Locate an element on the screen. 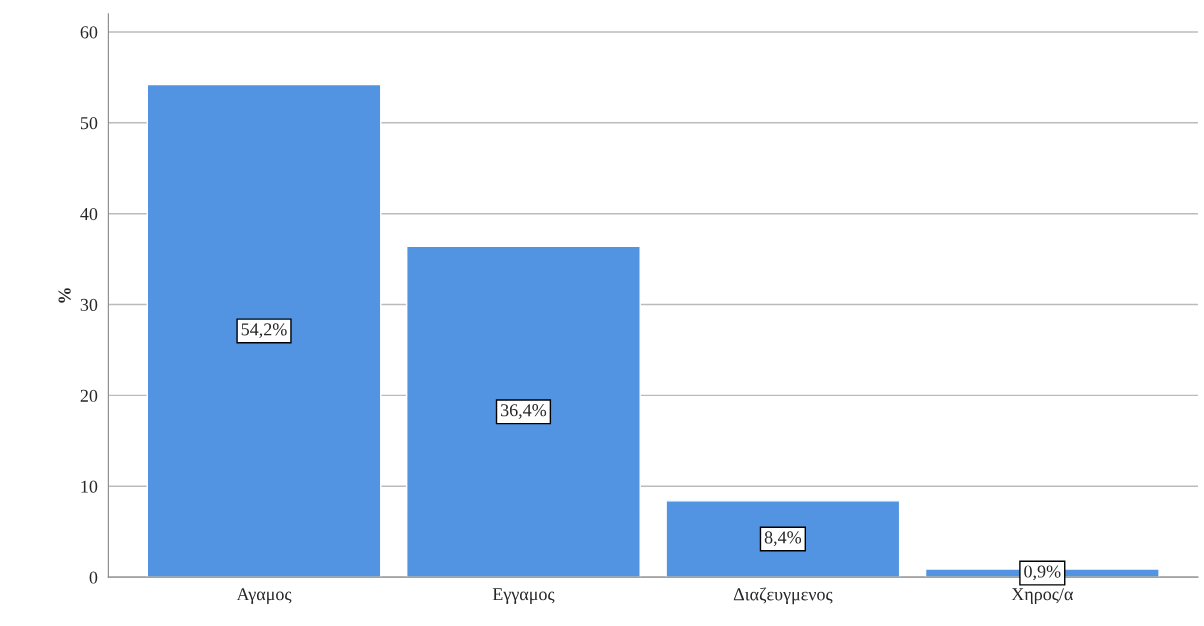 The image size is (1204, 626). y-tick-label: 0 is located at coordinates (93, 577).